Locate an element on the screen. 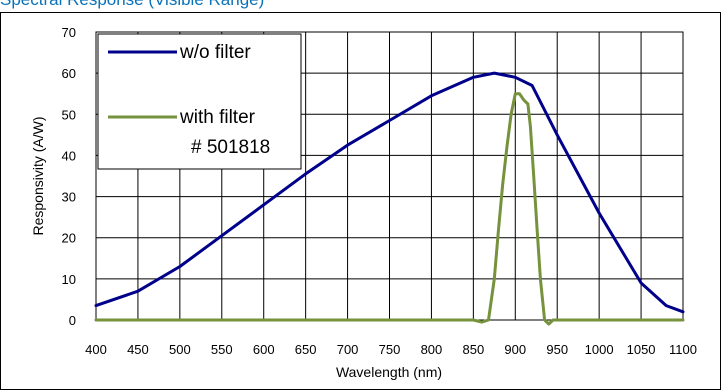 The image size is (723, 392). x-tick-label: 1050 is located at coordinates (641, 349).